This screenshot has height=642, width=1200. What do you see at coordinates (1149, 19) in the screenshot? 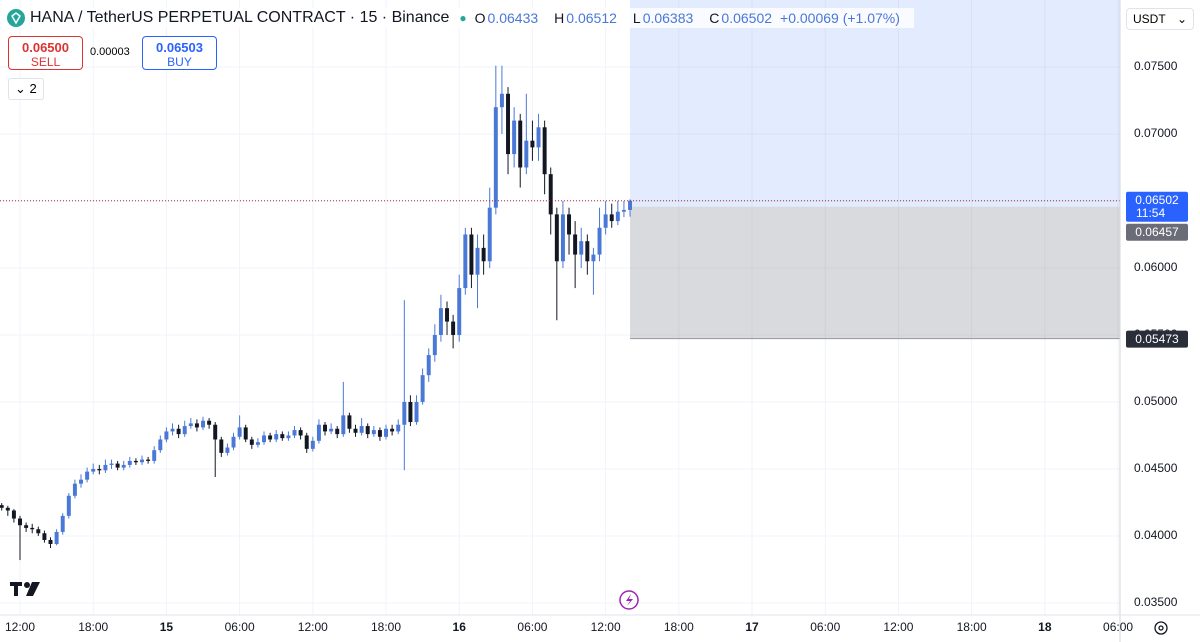
I see `currency: USDT` at bounding box center [1149, 19].